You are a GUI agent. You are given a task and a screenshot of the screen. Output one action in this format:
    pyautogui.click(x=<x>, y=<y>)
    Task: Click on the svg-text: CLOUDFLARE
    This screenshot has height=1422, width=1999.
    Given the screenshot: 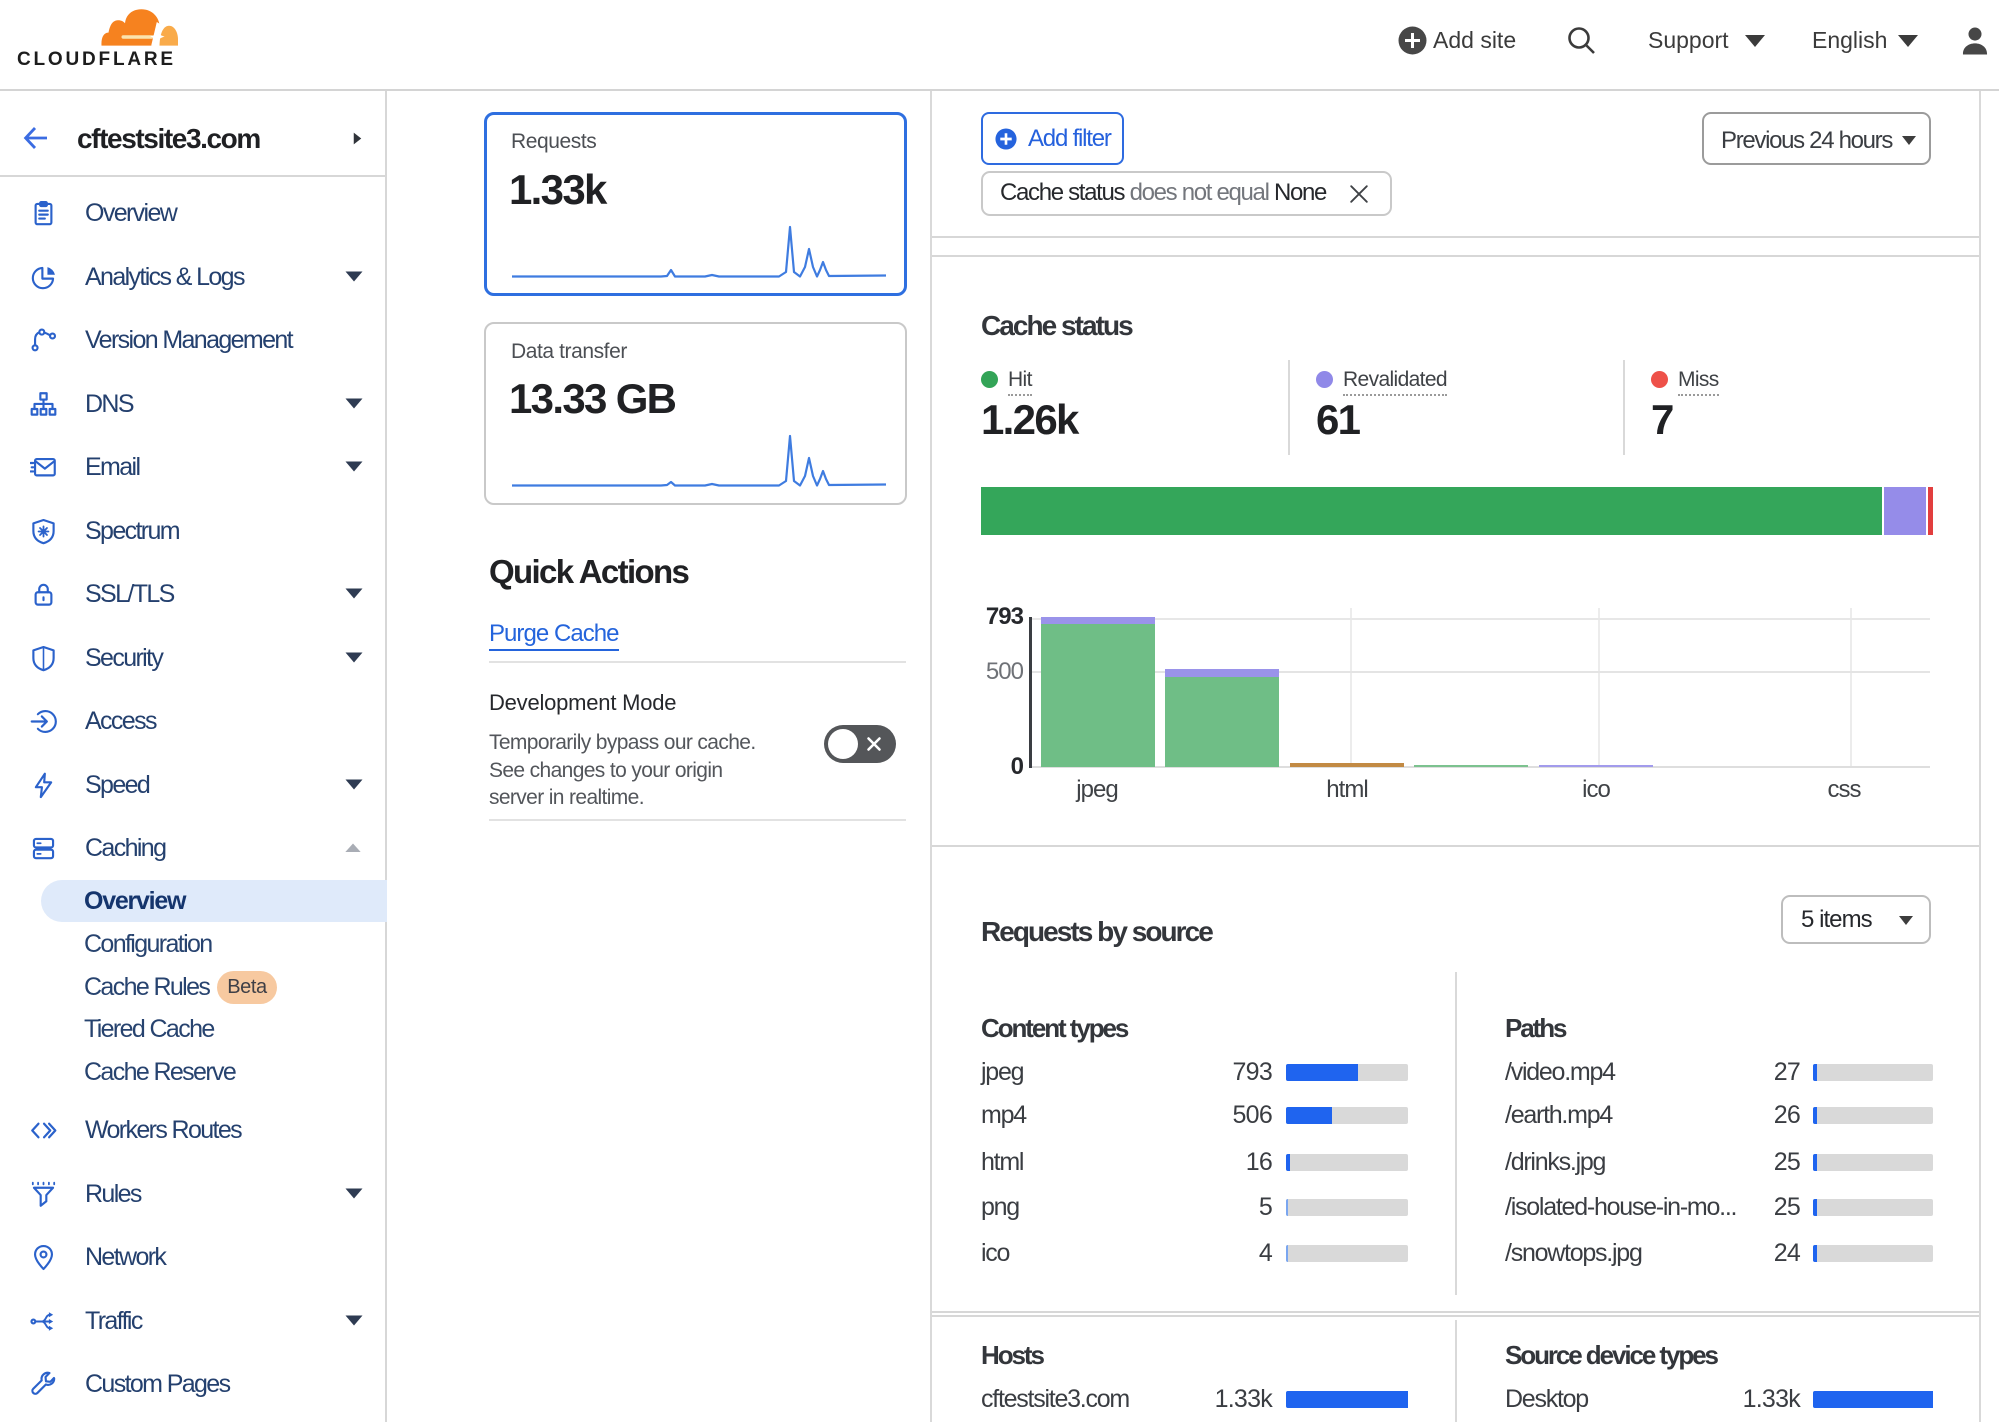 What is the action you would take?
    pyautogui.click(x=96, y=59)
    